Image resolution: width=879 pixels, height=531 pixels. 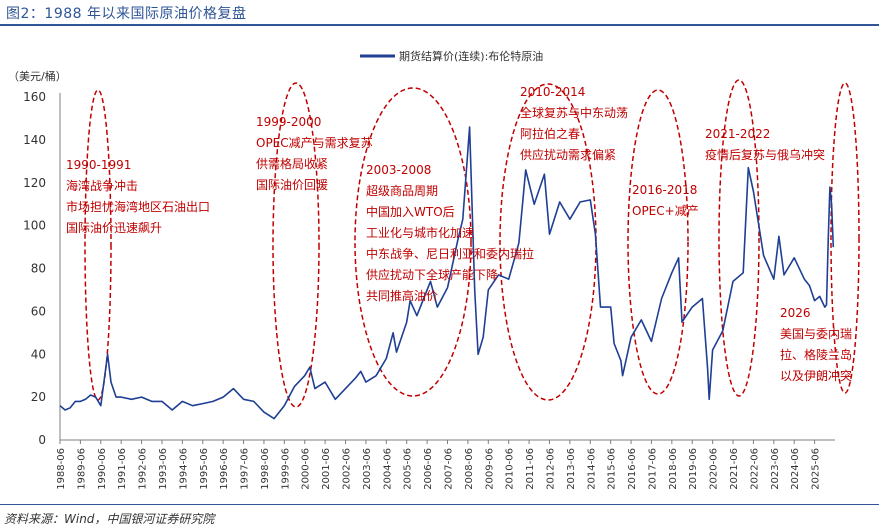 What do you see at coordinates (163, 469) in the screenshot?
I see `x-tick-label: 1993-06` at bounding box center [163, 469].